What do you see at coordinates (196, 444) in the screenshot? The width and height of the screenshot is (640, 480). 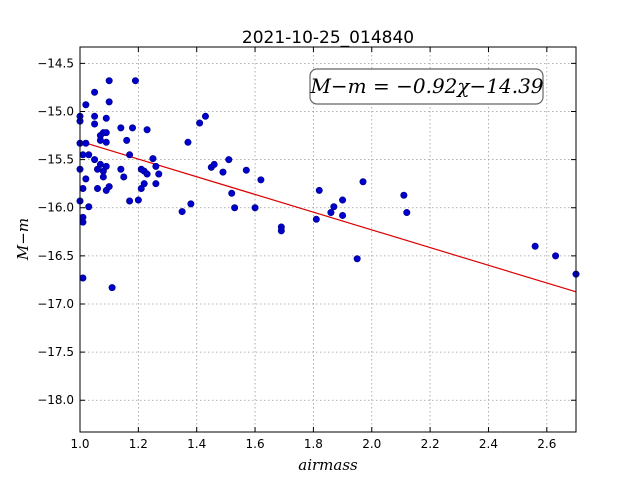 I see `x-tick-label: 1.4` at bounding box center [196, 444].